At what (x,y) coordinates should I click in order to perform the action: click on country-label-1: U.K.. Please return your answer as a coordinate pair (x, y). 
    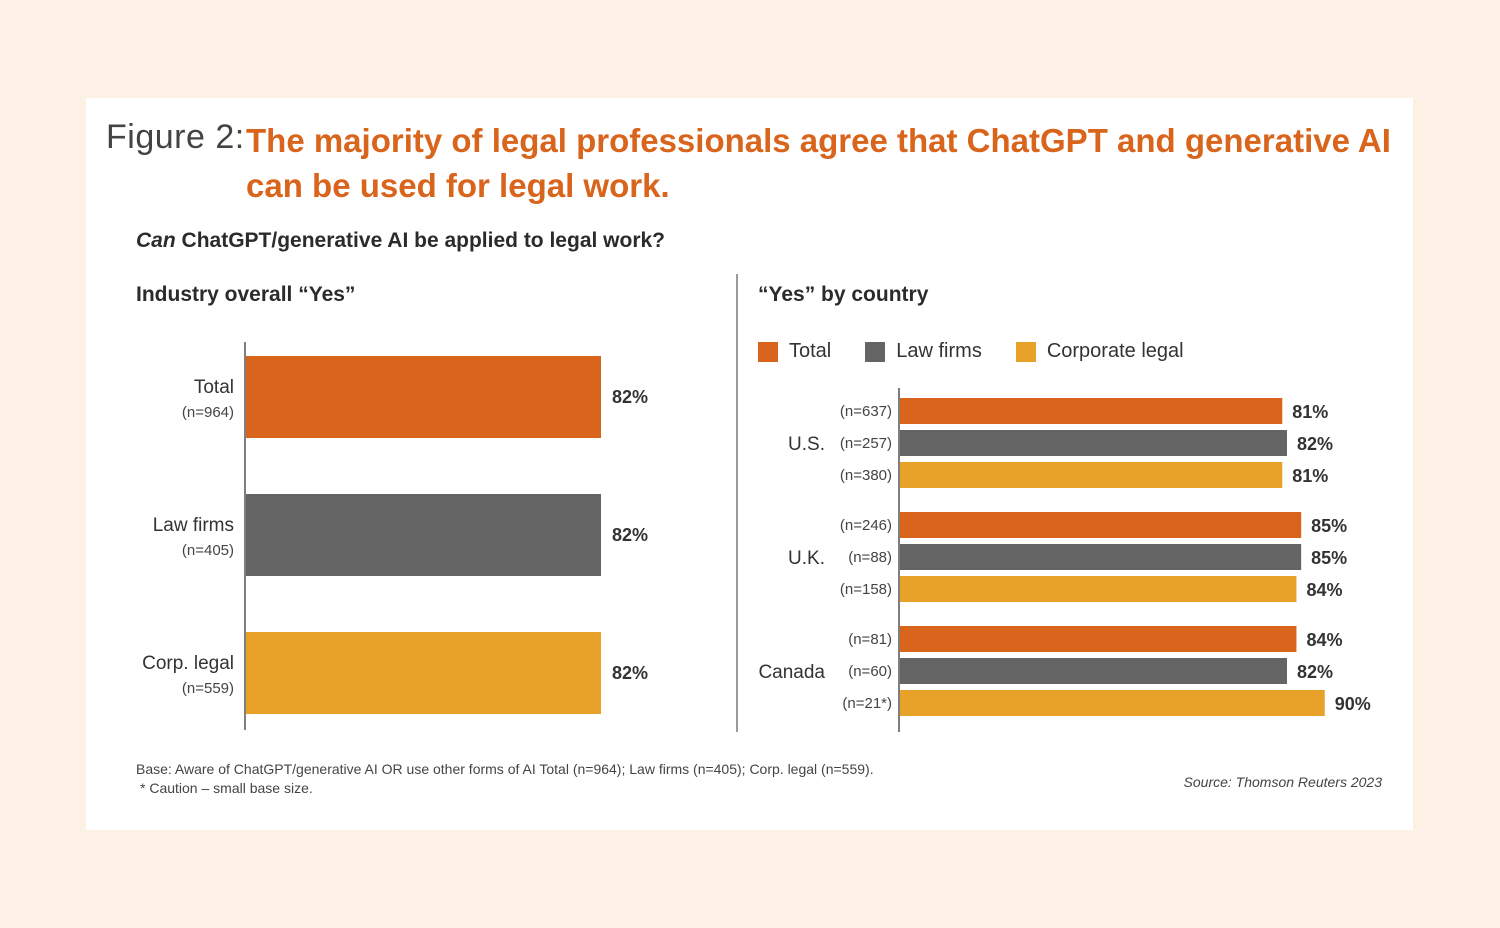
    Looking at the image, I should click on (806, 558).